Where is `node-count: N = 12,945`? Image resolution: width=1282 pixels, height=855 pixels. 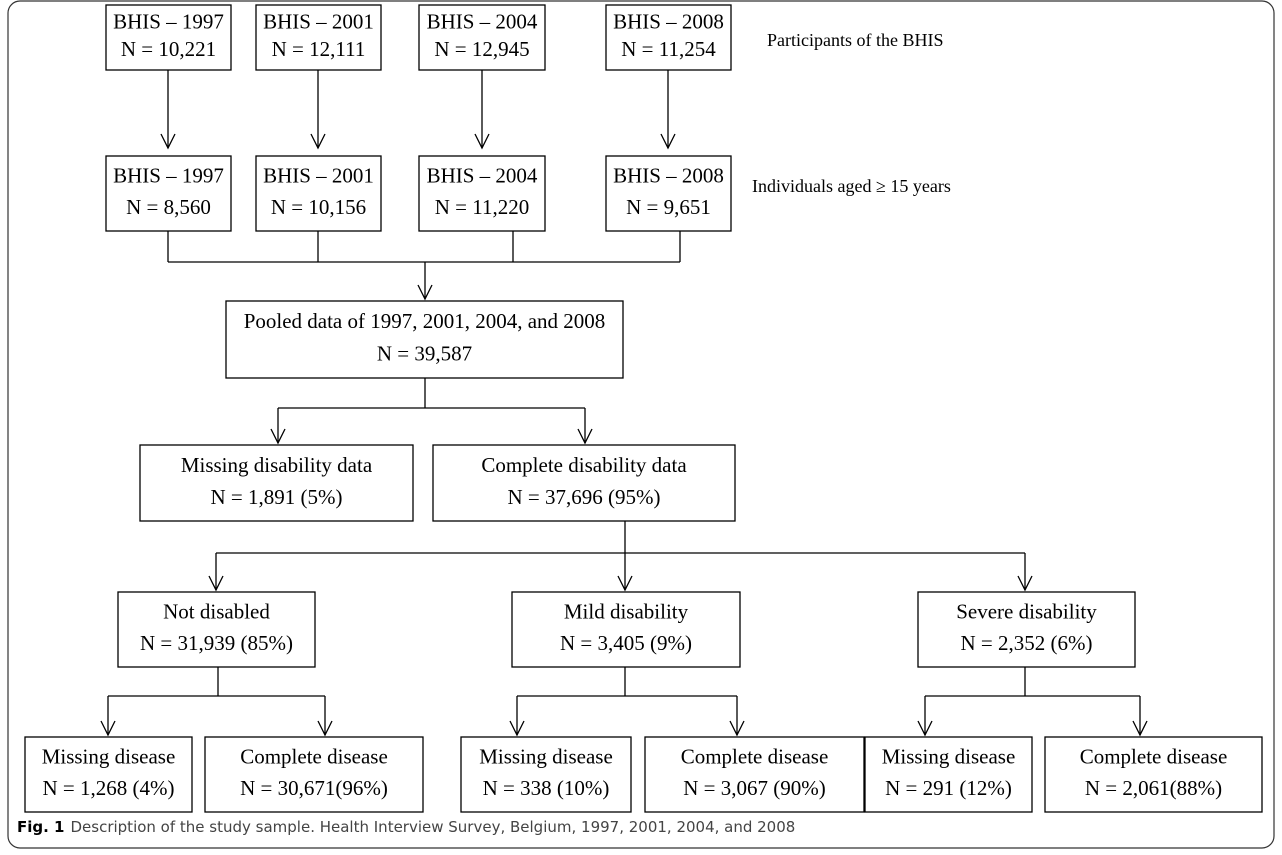
node-count: N = 12,945 is located at coordinates (481, 49).